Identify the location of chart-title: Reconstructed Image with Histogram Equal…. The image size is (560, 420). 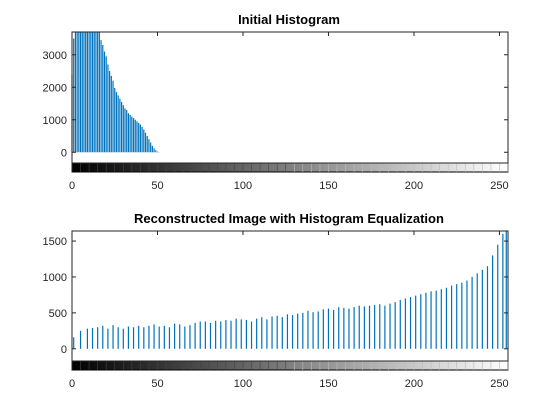
(289, 218).